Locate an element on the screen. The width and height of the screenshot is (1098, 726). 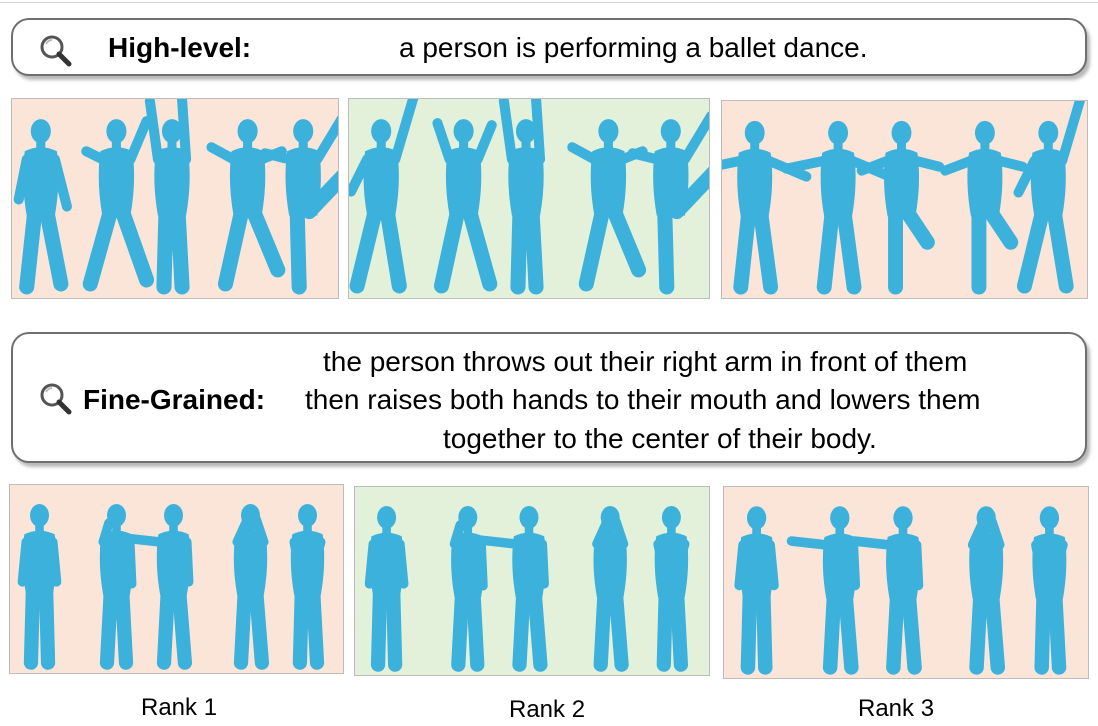
query-label-fine-grained: Fine-Grained: is located at coordinates (174, 399).